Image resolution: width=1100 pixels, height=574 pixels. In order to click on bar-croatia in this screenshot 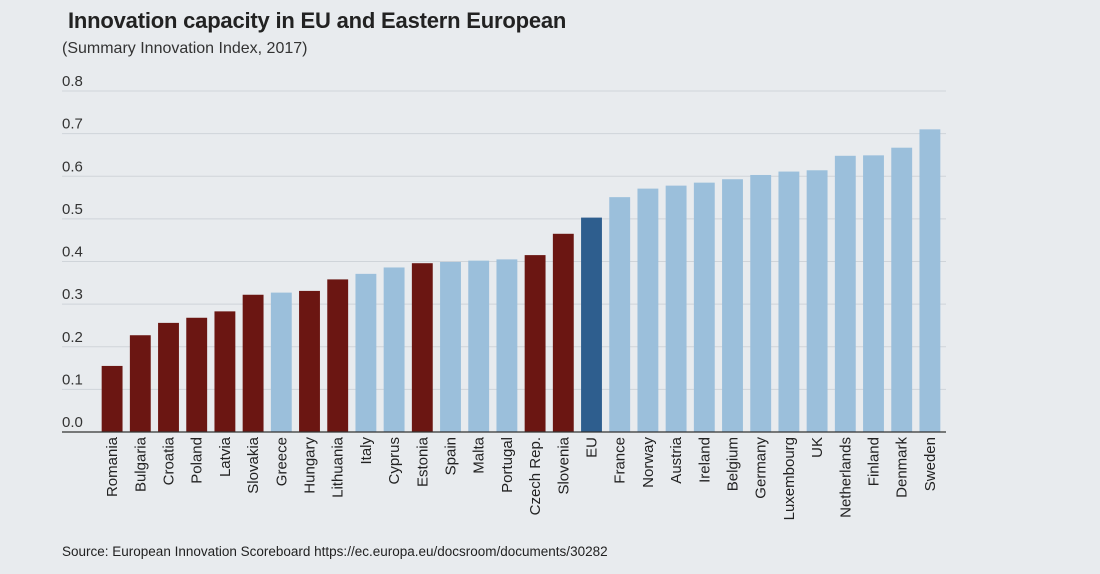, I will do `click(168, 377)`.